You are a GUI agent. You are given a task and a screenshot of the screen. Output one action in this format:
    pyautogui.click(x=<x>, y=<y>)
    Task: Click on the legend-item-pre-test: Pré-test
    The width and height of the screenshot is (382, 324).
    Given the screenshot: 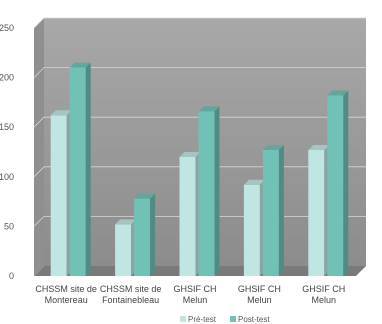 What is the action you would take?
    pyautogui.click(x=198, y=319)
    